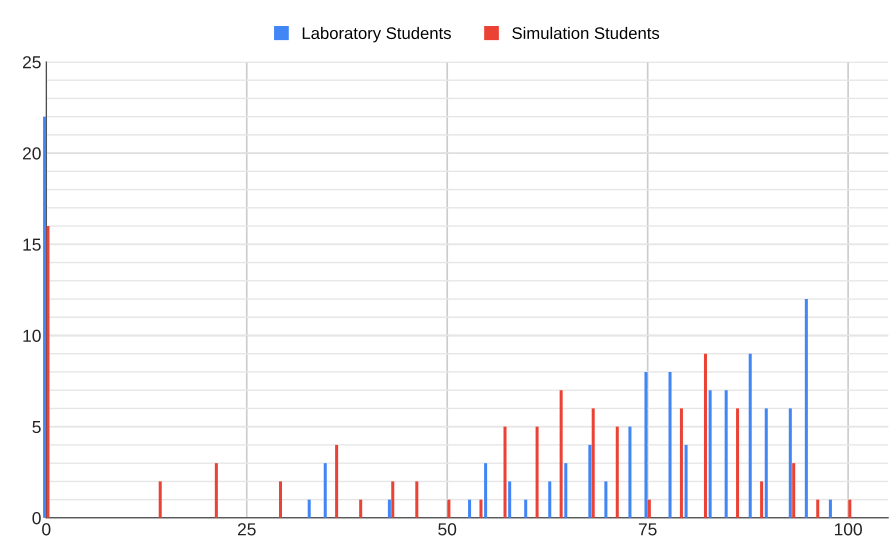  What do you see at coordinates (247, 529) in the screenshot?
I see `x-tick-label: 25` at bounding box center [247, 529].